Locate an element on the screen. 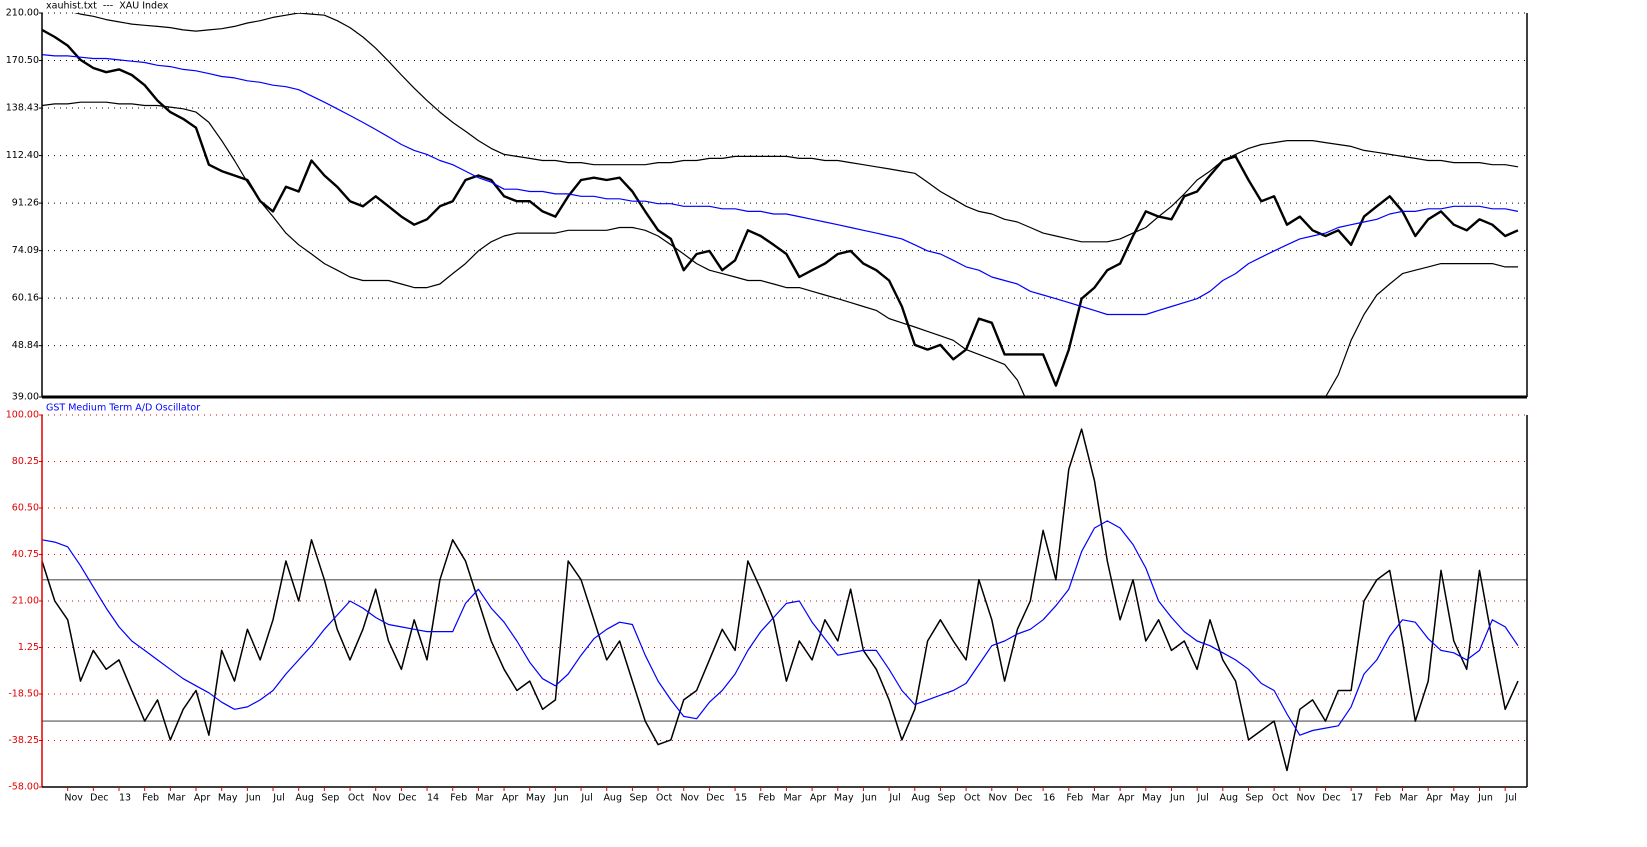 Image resolution: width=1647 pixels, height=847 pixels. x-tick-label: 16 is located at coordinates (1049, 798).